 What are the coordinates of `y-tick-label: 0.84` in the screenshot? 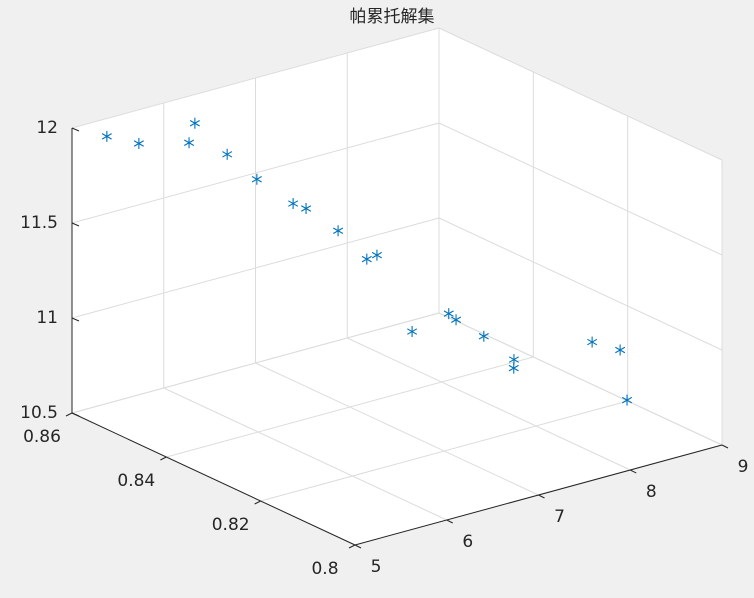 It's located at (136, 481).